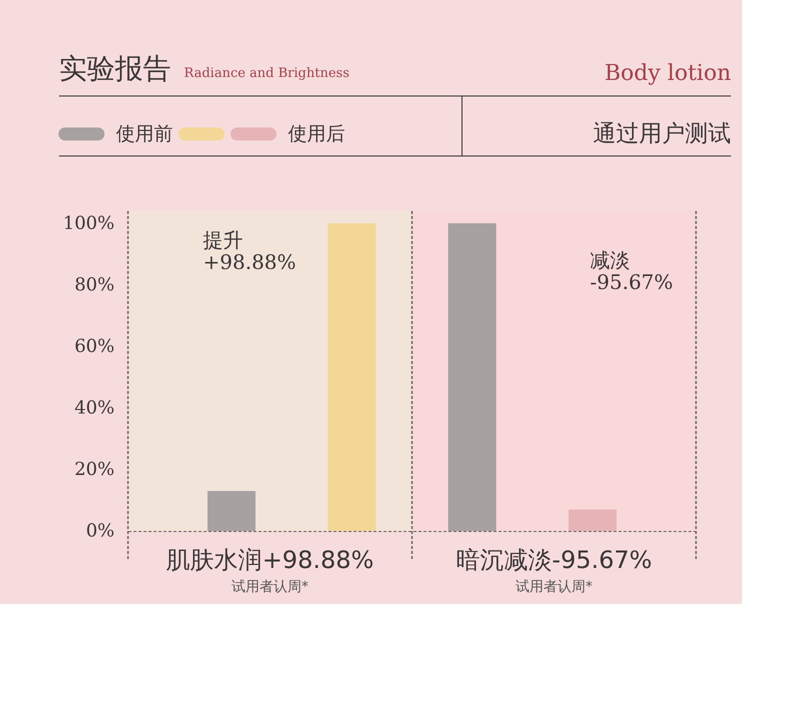  Describe the element at coordinates (662, 134) in the screenshot. I see `text: 通过用户测试` at that location.